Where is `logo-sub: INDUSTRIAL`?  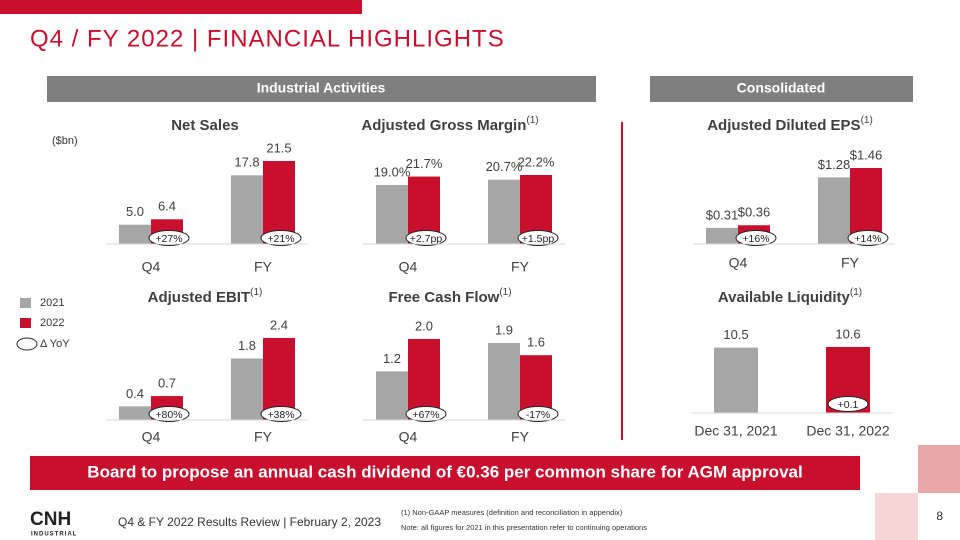
logo-sub: INDUSTRIAL is located at coordinates (54, 535).